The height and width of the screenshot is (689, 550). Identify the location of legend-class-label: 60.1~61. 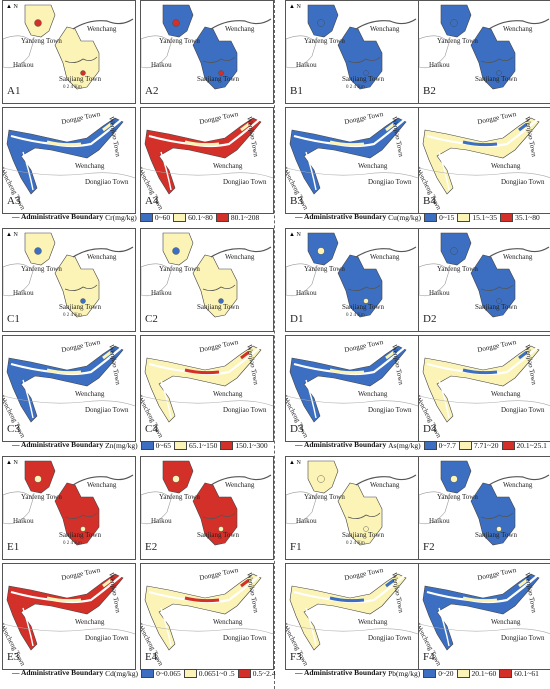
(526, 673).